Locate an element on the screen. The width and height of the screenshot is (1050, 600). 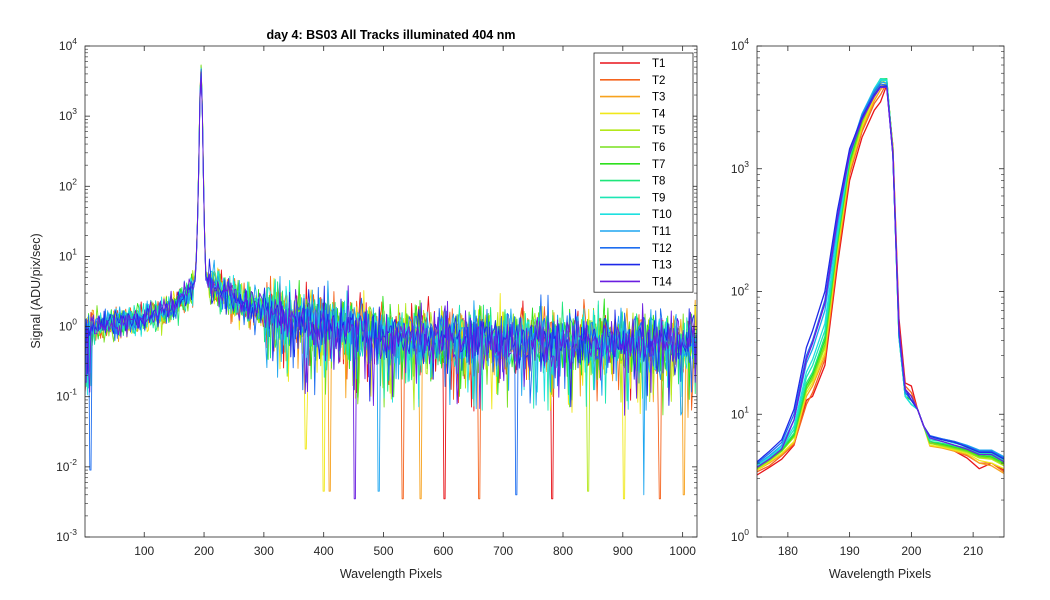
legend-label-t3: T3 is located at coordinates (658, 98).